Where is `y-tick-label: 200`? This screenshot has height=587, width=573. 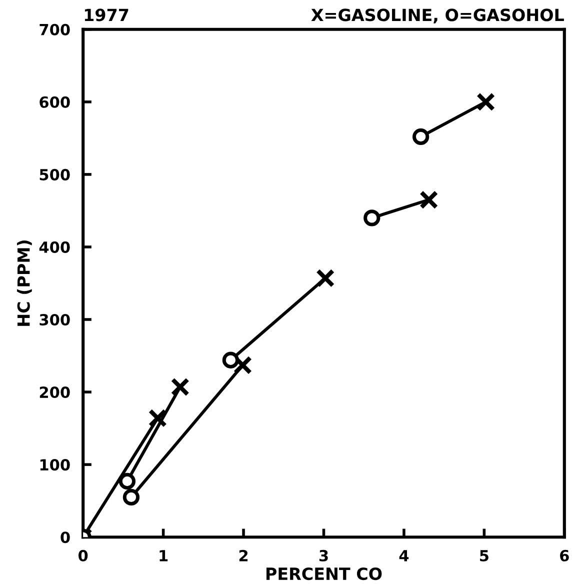
y-tick-label: 200 is located at coordinates (55, 392).